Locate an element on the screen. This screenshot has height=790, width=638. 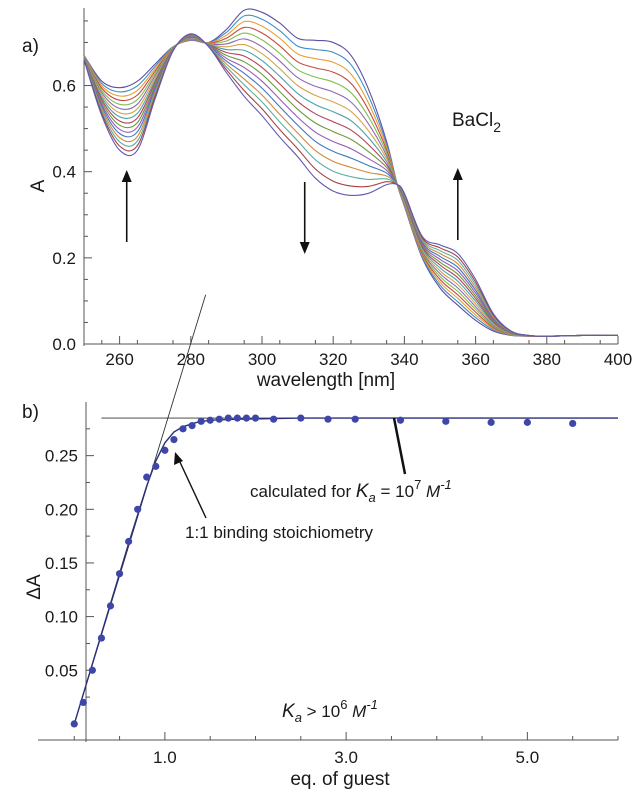
panel-a-x-tick-label: 280 is located at coordinates (191, 359).